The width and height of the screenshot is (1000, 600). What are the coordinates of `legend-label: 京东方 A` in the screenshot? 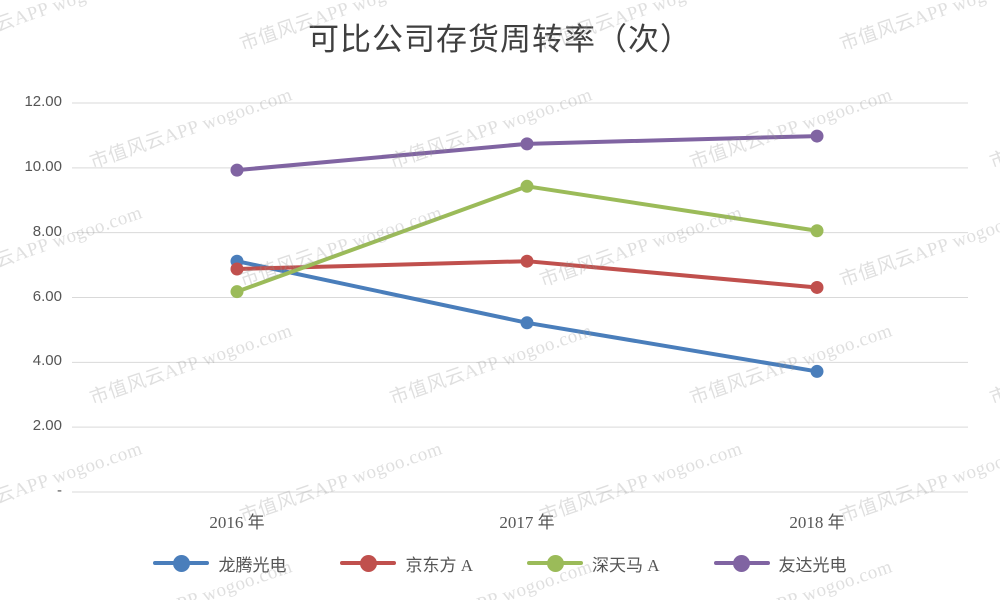 It's located at (439, 565).